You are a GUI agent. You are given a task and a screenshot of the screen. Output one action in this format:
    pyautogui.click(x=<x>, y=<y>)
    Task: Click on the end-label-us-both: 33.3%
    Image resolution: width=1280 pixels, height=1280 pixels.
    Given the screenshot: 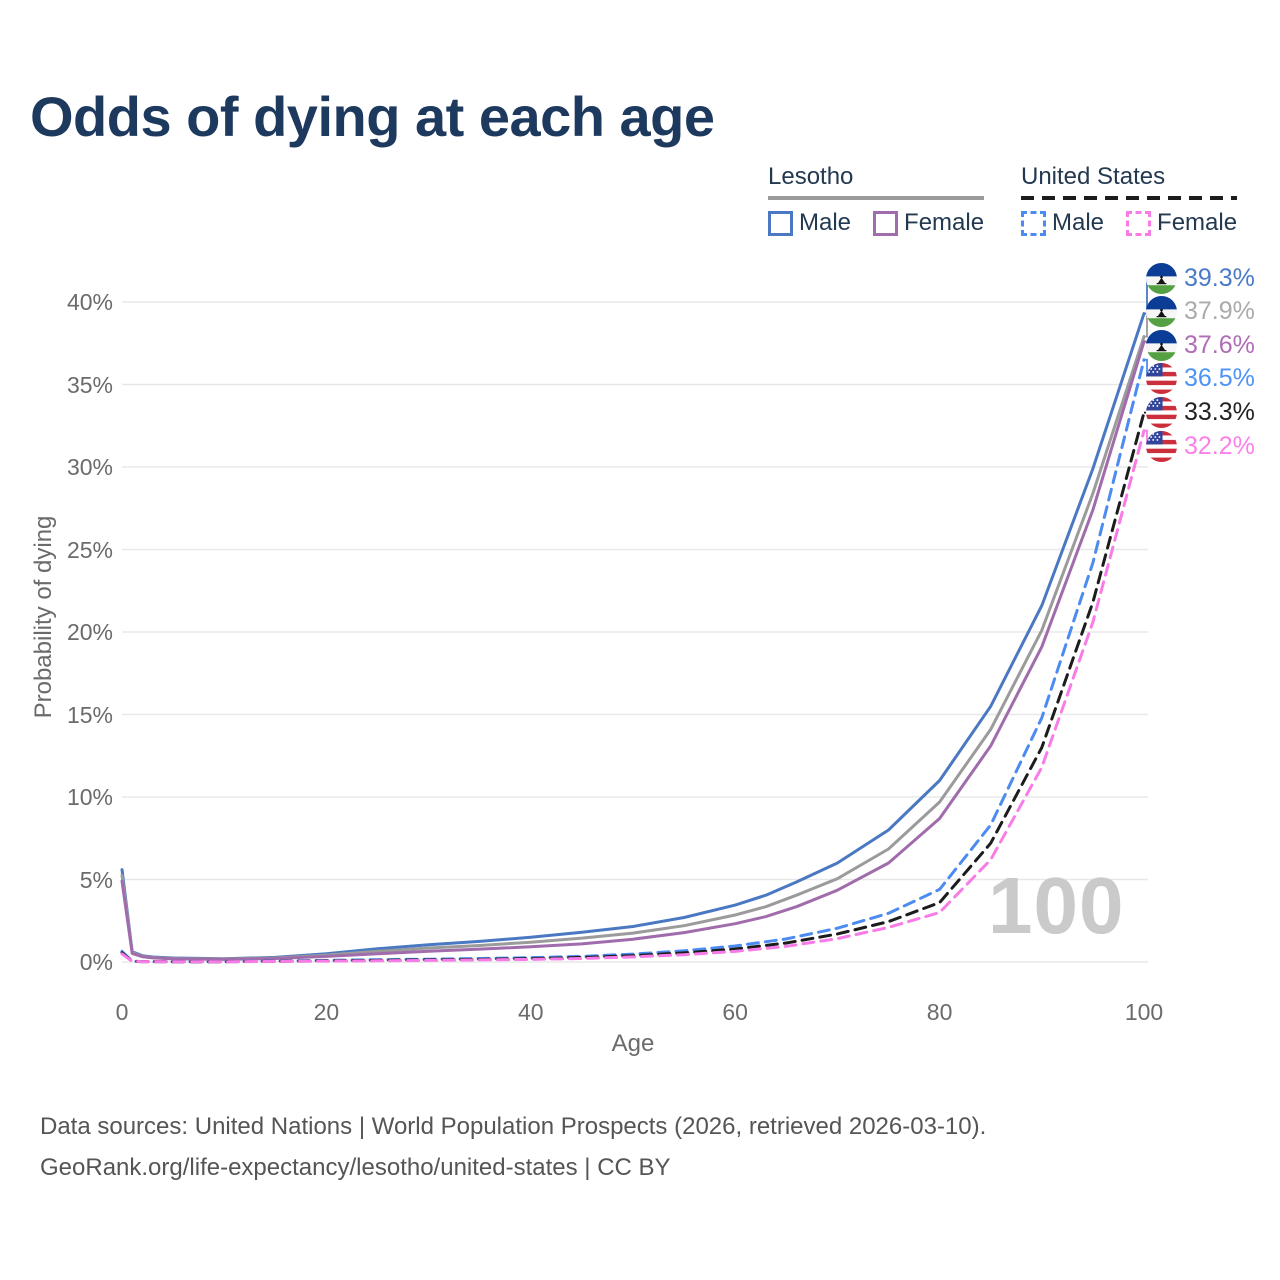 What is the action you would take?
    pyautogui.click(x=1200, y=412)
    